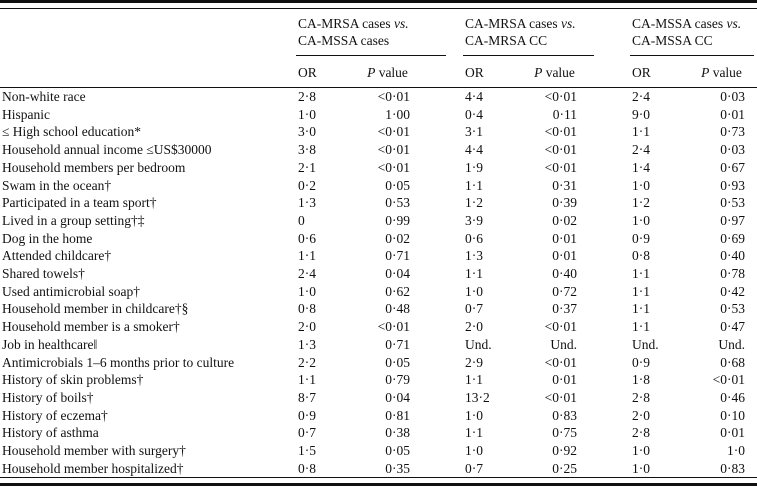  Describe the element at coordinates (397, 468) in the screenshot. I see `p-value-mrsa-vs-mssa: 0·35` at that location.